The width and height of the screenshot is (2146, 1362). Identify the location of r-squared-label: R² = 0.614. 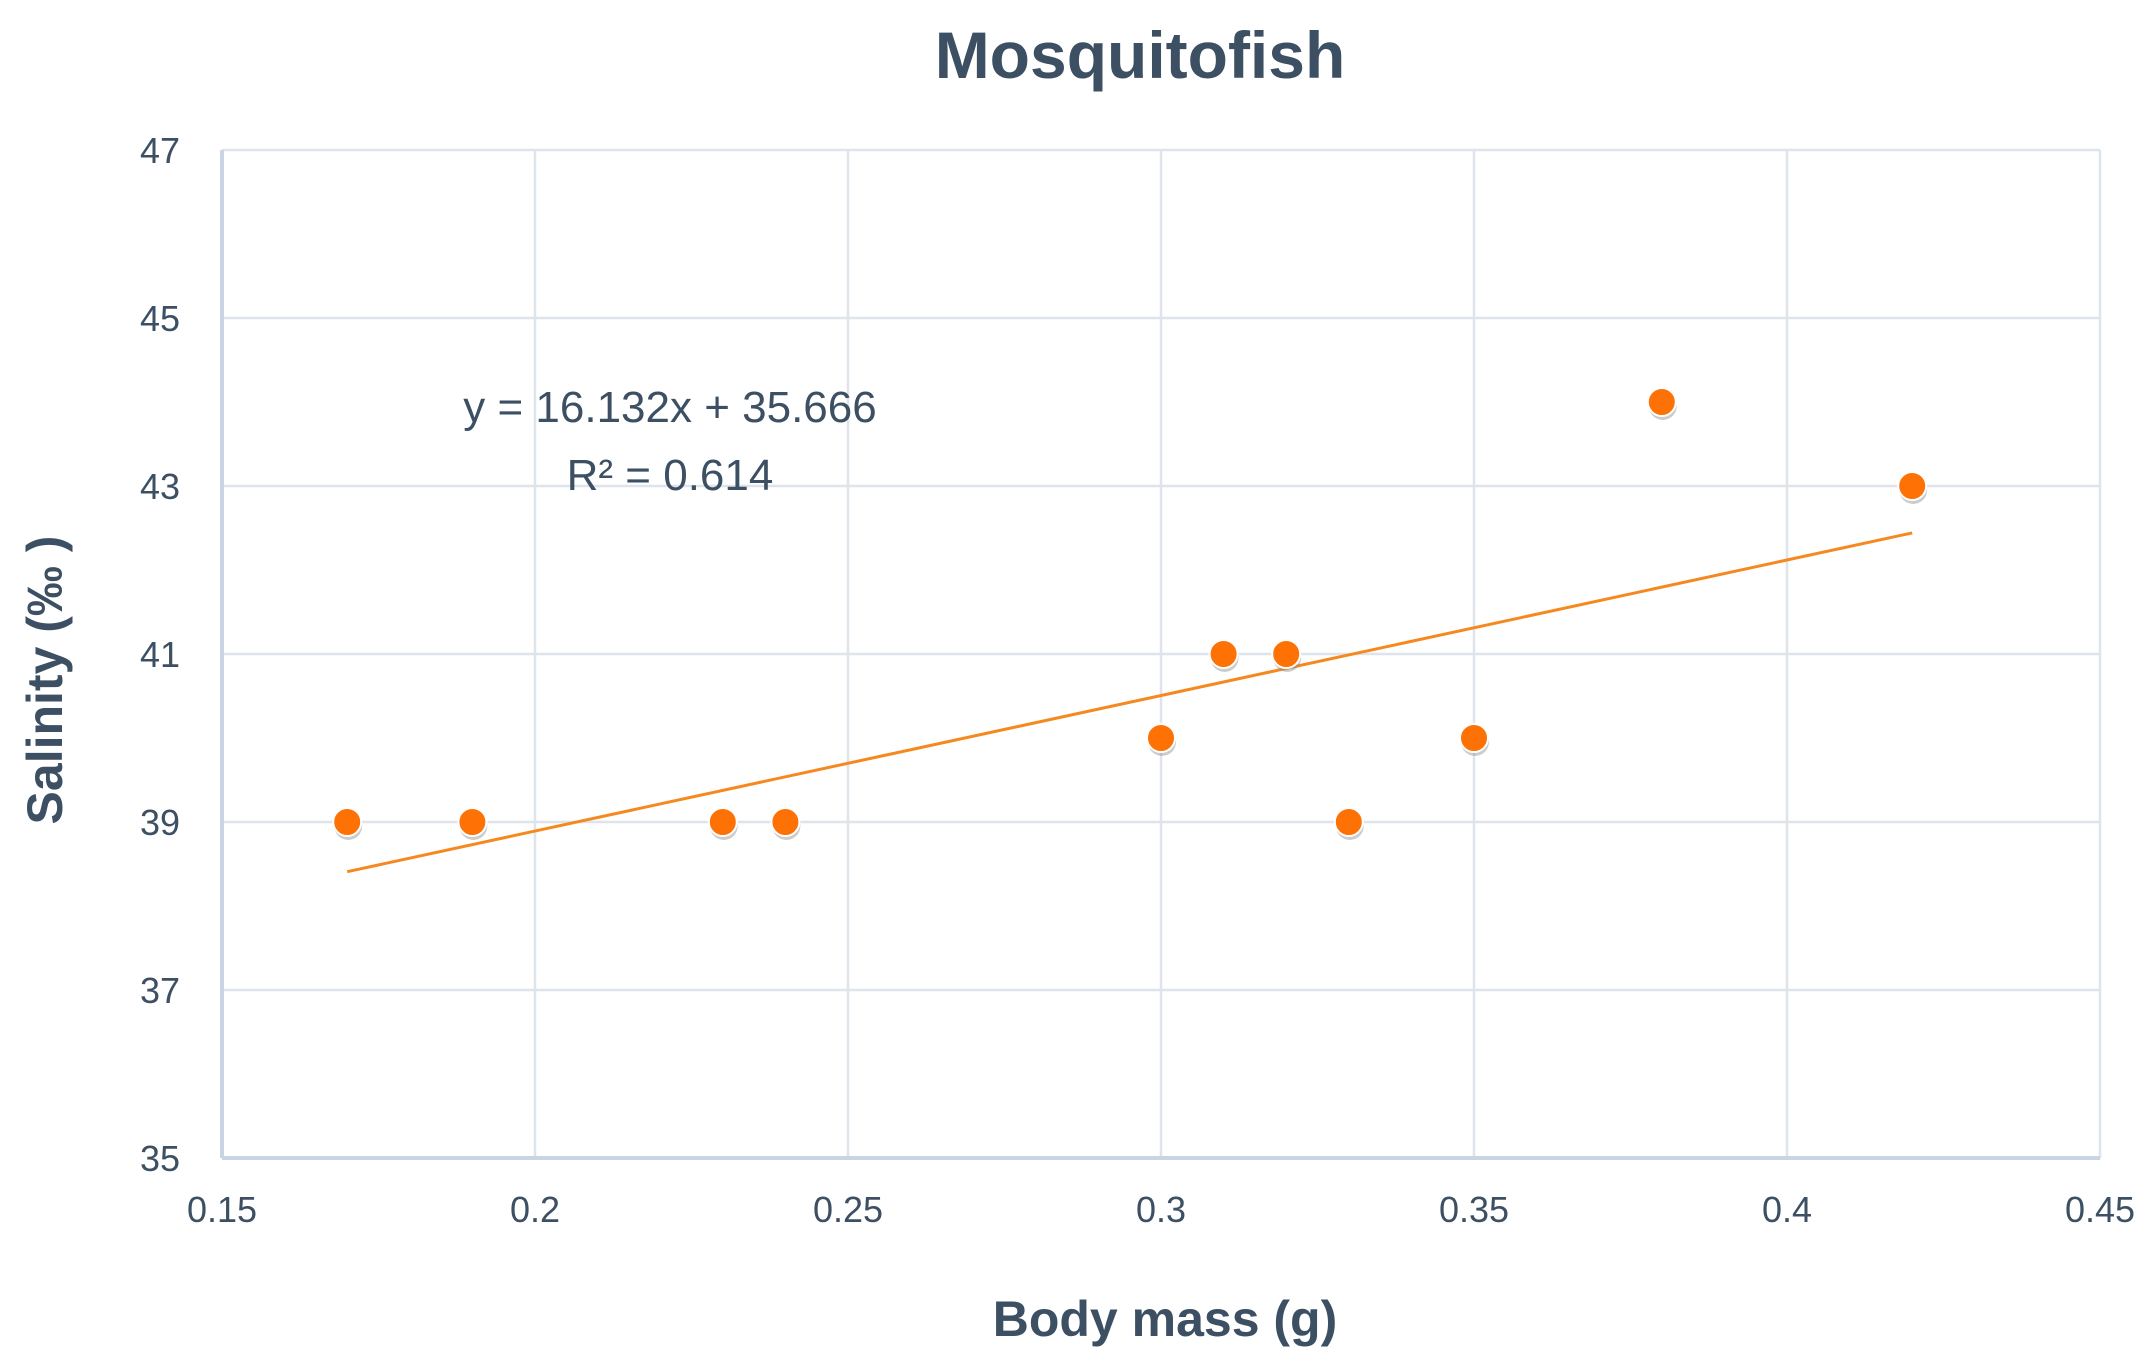
(670, 475).